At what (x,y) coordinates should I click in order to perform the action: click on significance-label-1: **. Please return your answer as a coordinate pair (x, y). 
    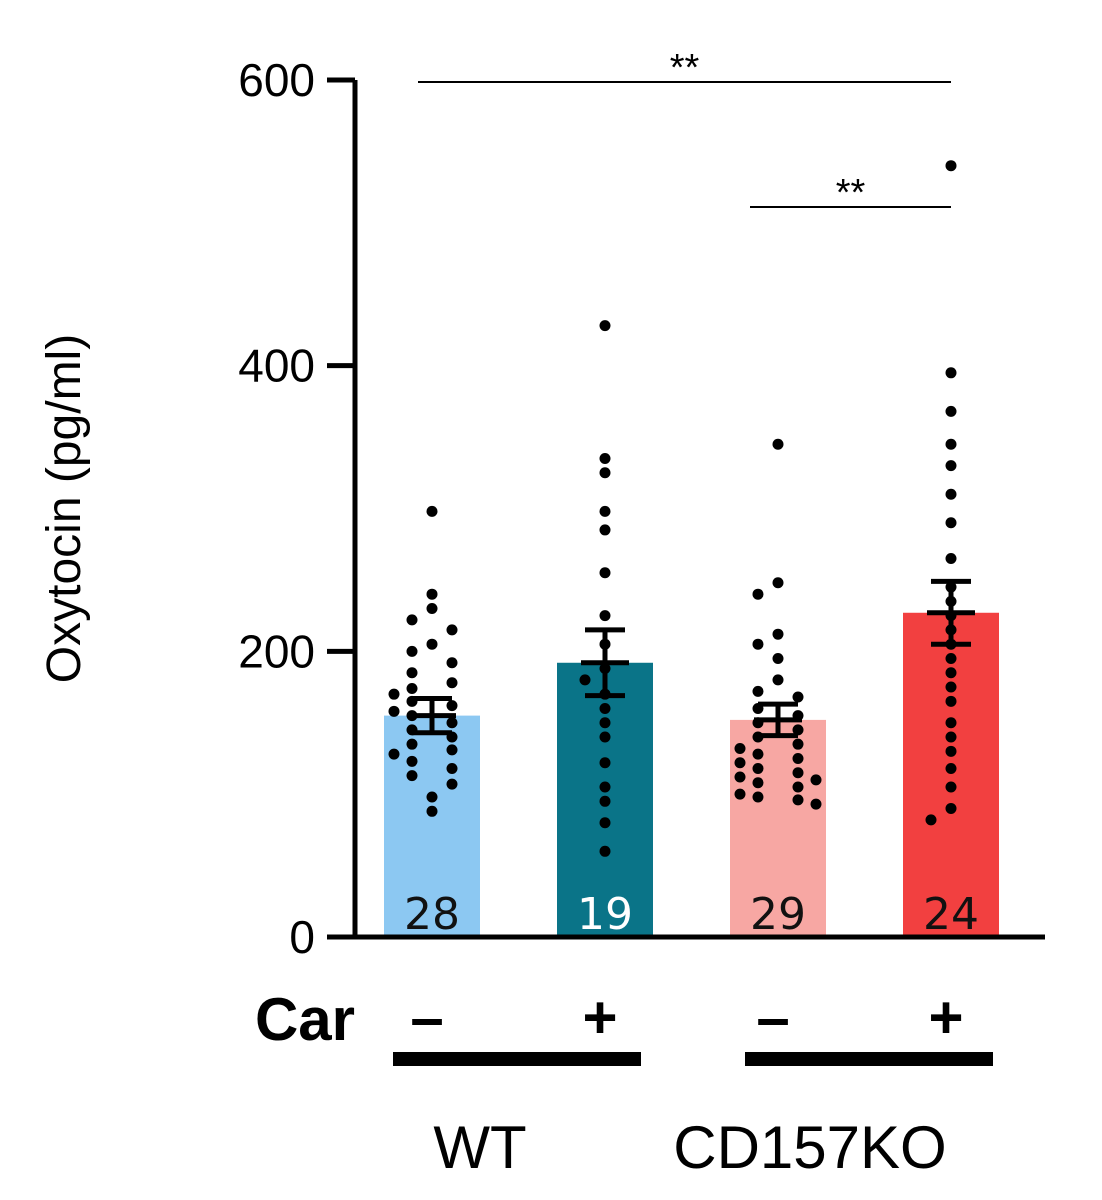
    Looking at the image, I should click on (851, 193).